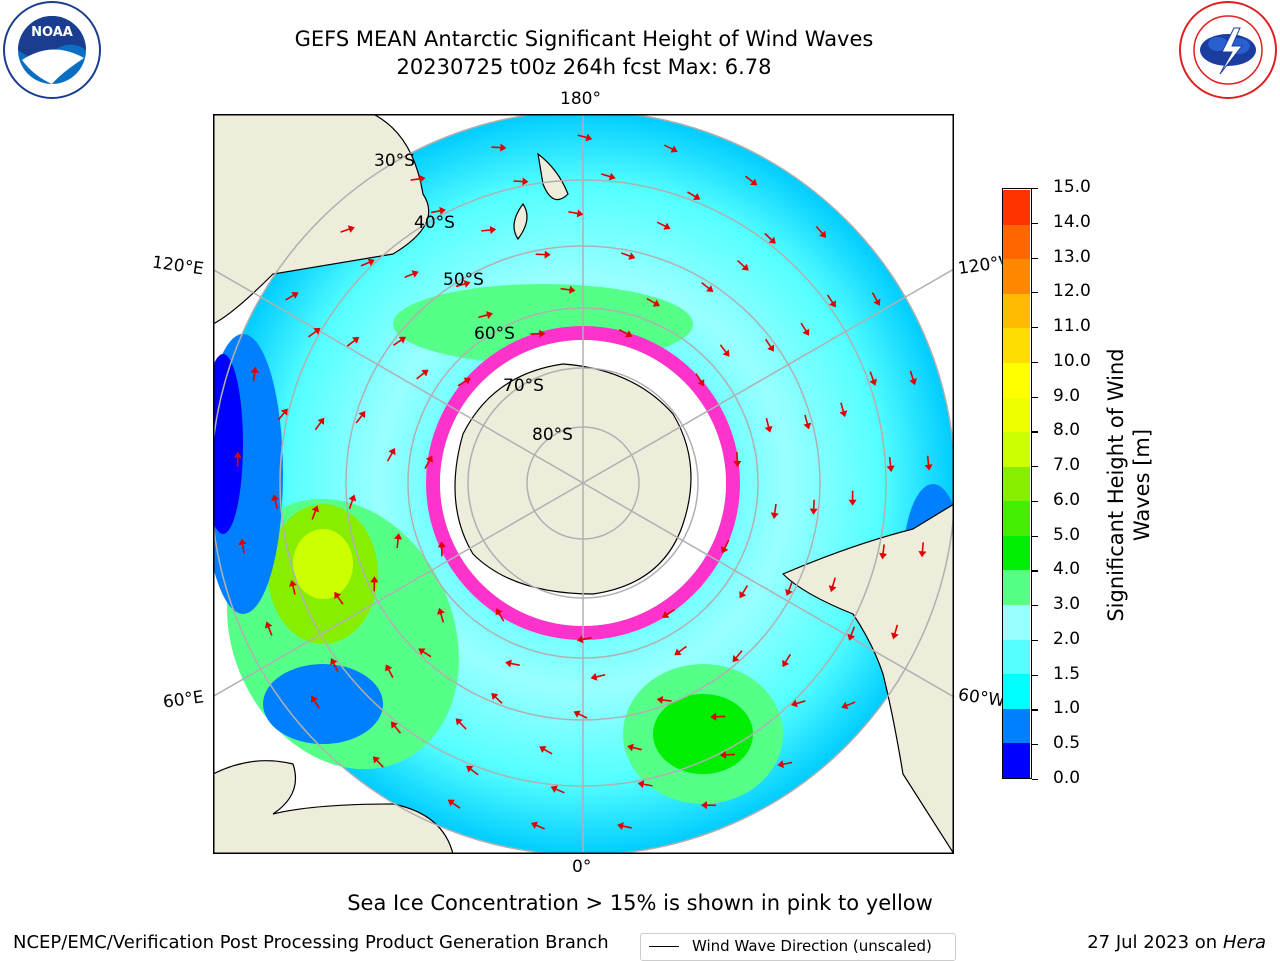 This screenshot has width=1280, height=961. I want to click on lon-label-0: 0°, so click(581, 867).